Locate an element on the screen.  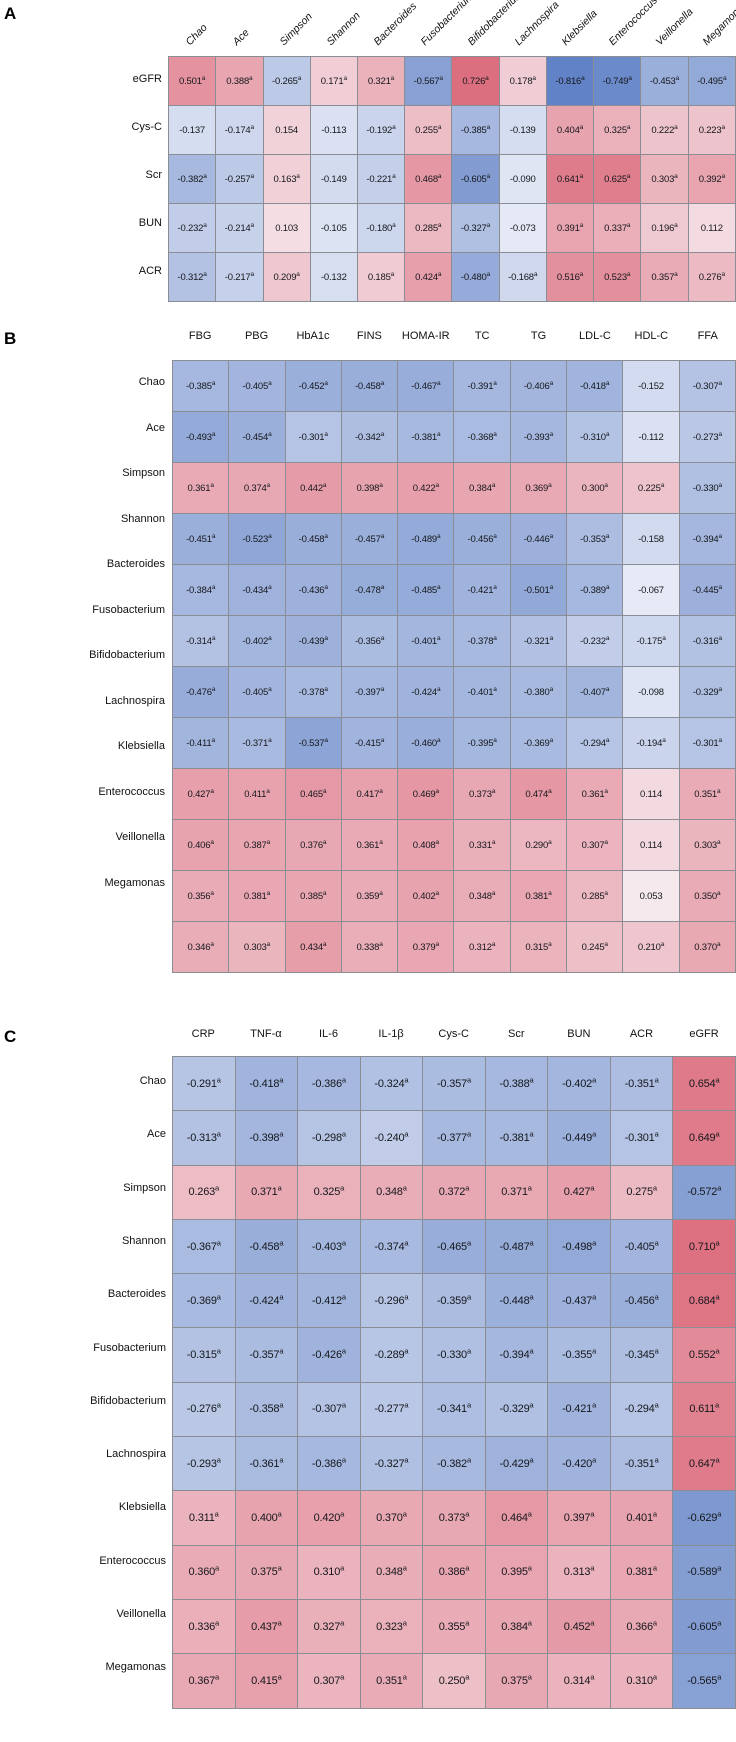
heatmap-cell: -0.382a is located at coordinates (192, 179).